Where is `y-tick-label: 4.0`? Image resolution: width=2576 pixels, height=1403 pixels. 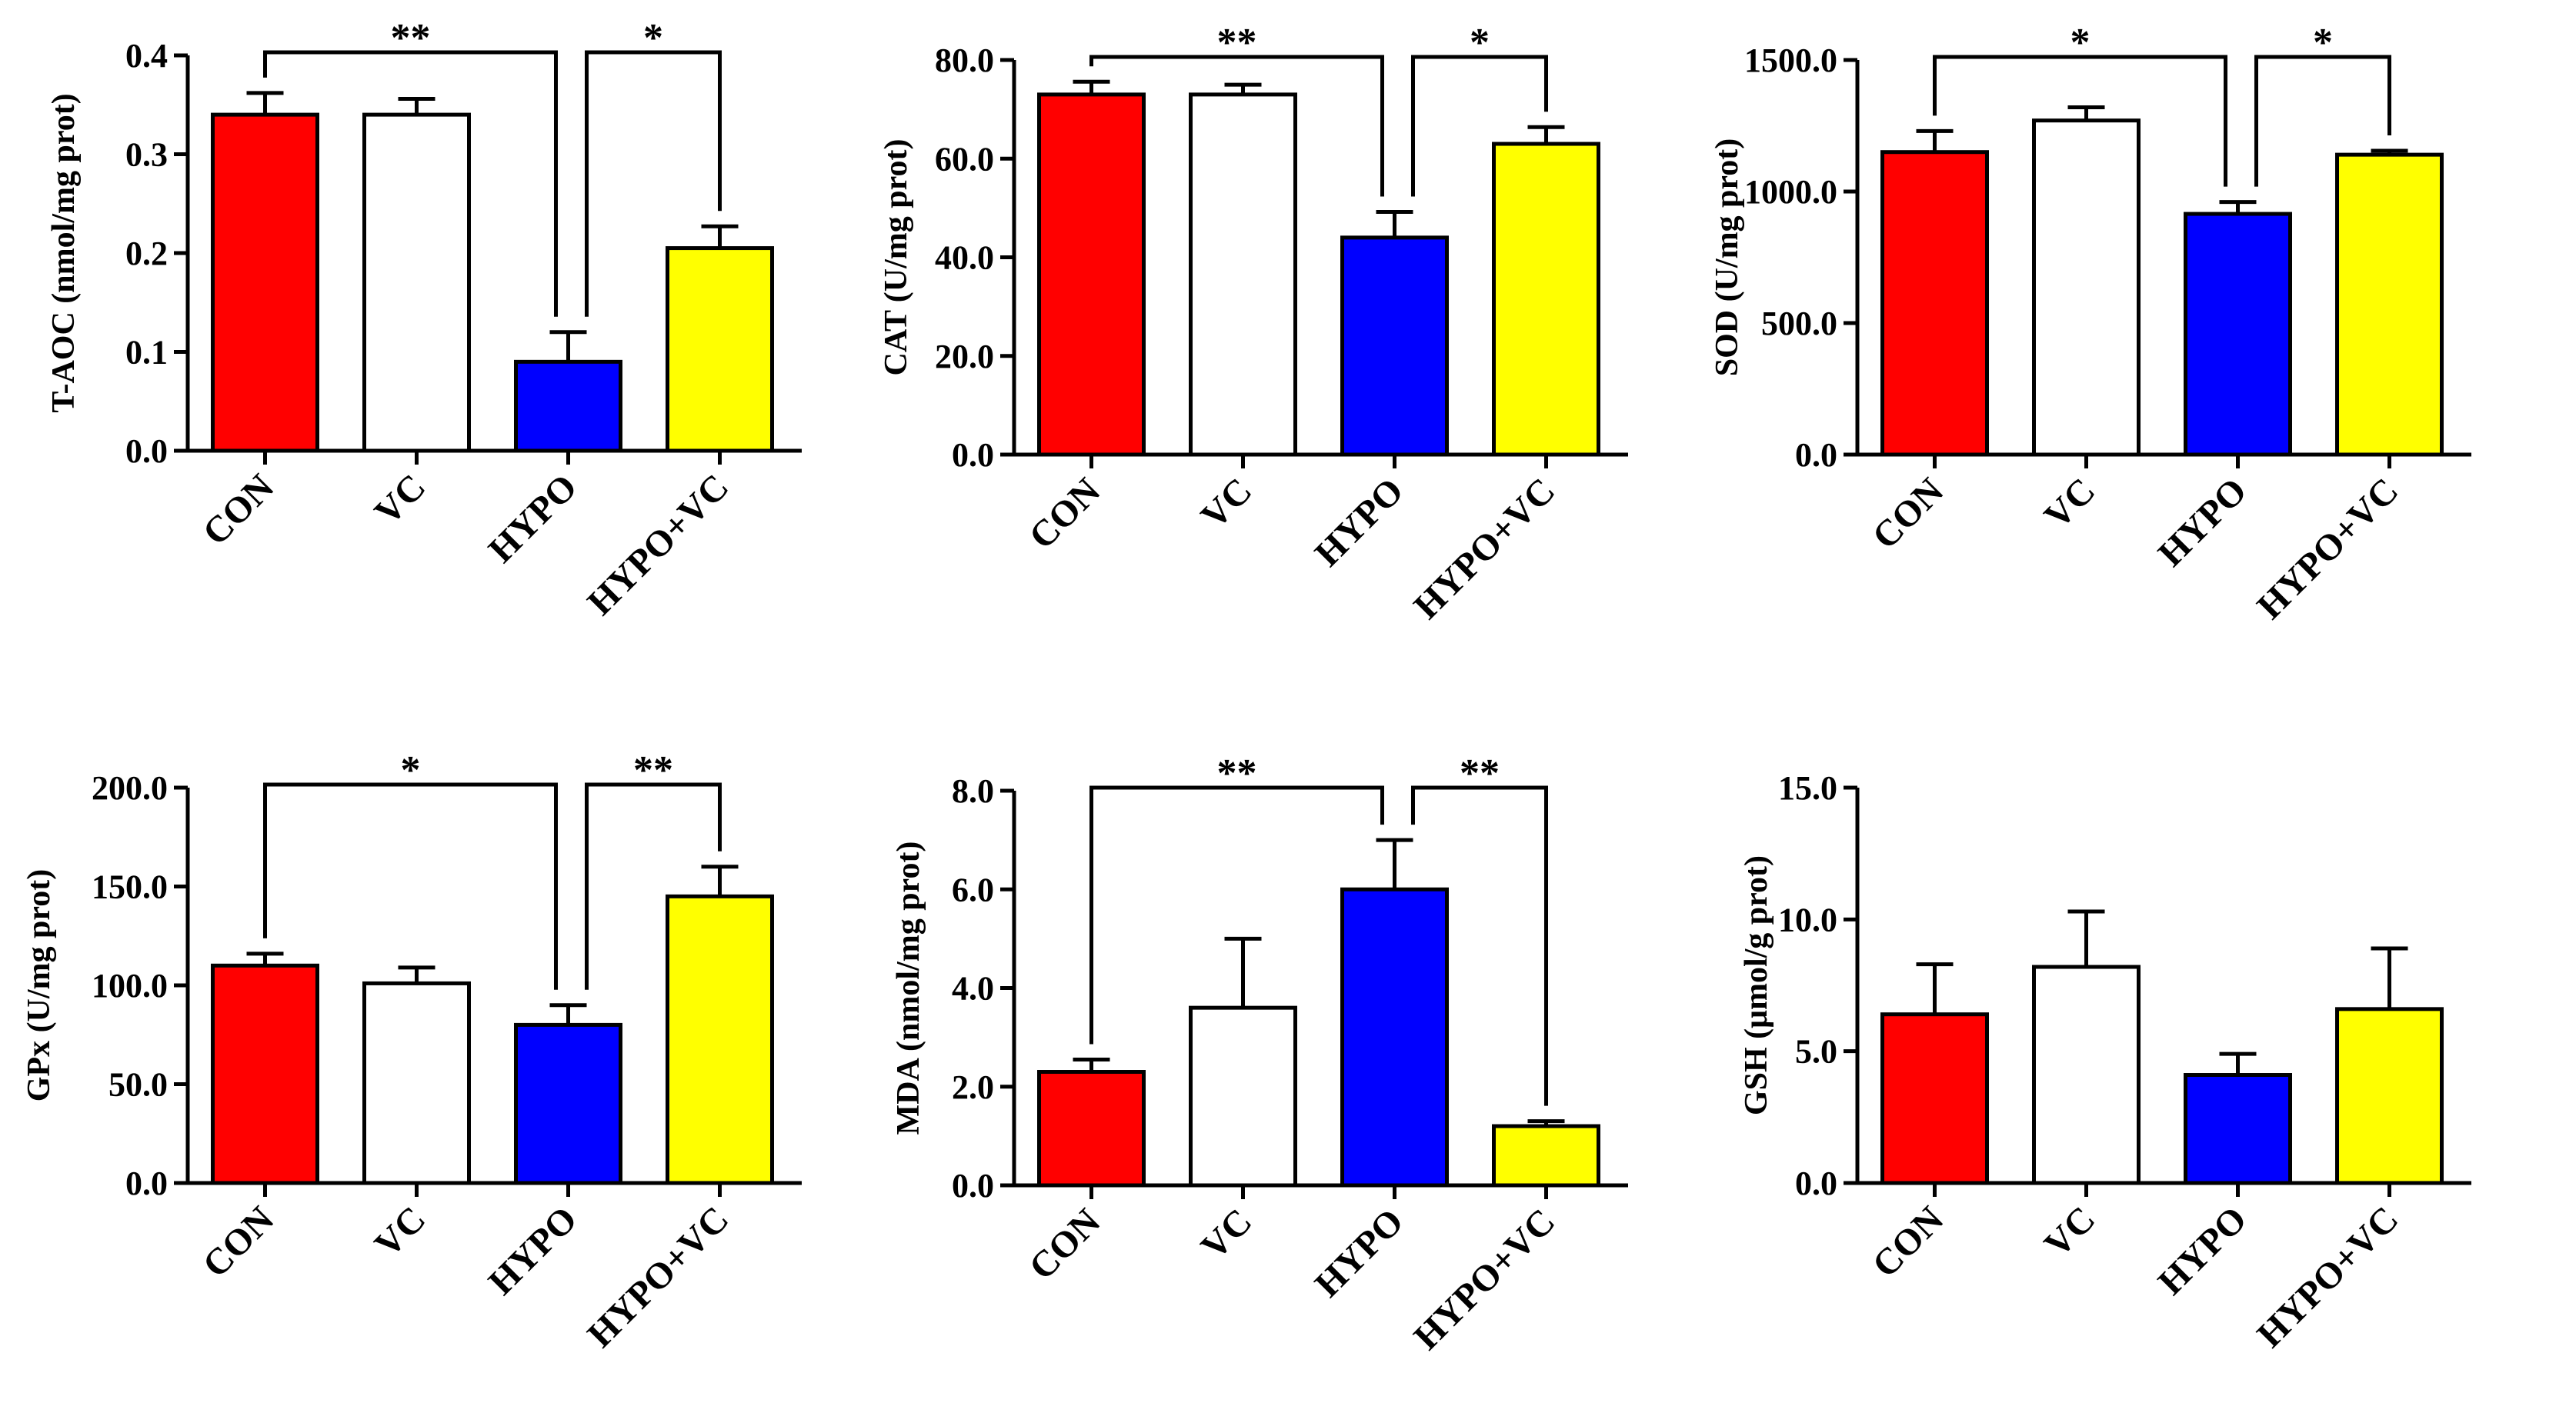 y-tick-label: 4.0 is located at coordinates (973, 989).